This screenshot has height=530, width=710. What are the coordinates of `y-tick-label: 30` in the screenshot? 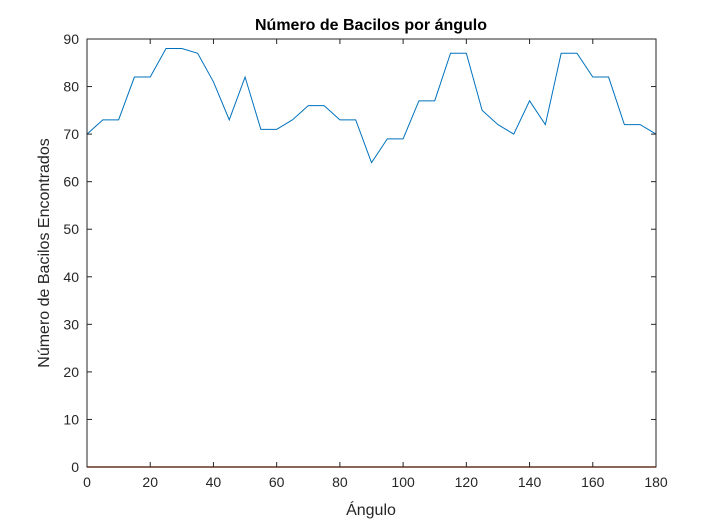 It's located at (71, 324).